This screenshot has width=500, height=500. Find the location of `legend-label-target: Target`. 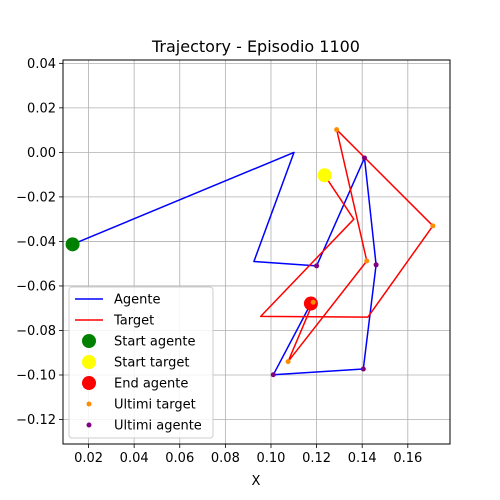

legend-label-target: Target is located at coordinates (133, 321).